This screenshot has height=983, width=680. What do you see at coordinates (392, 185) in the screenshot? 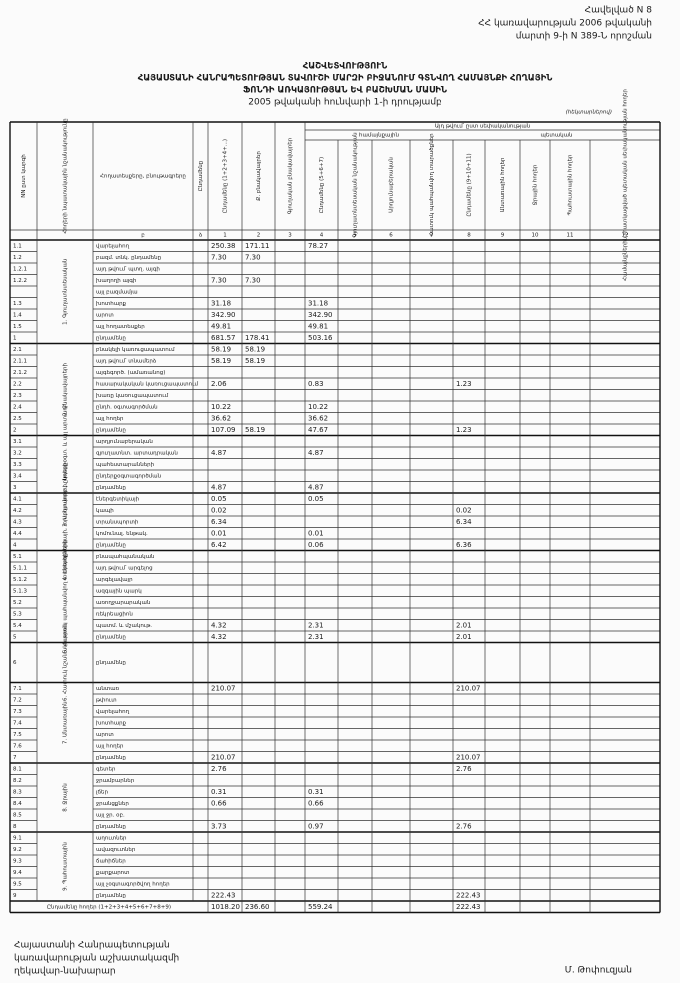
I see `column-header: Արդյունաբերական` at bounding box center [392, 185].